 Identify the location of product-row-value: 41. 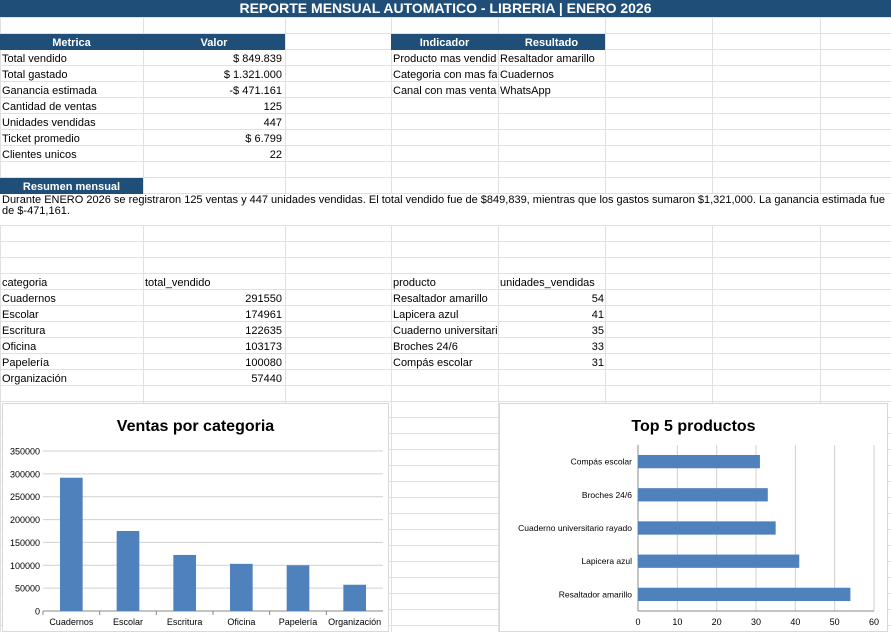
(597, 315).